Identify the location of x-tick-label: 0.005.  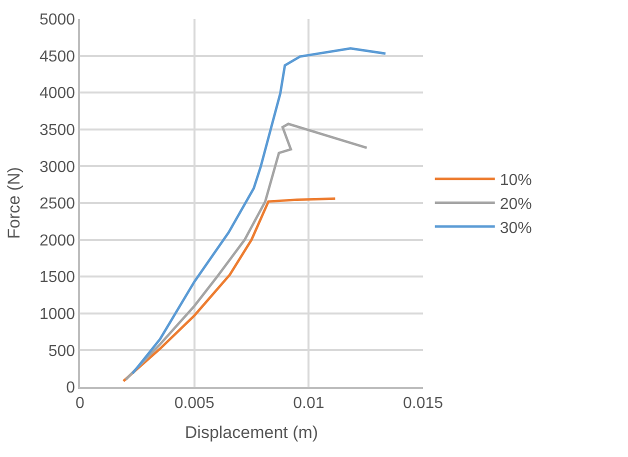
(194, 403).